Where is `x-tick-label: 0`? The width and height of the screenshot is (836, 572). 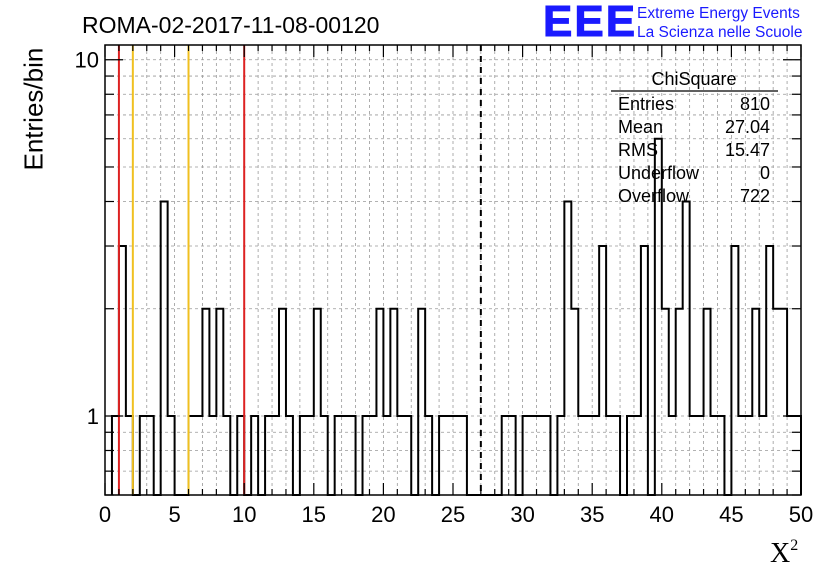 x-tick-label: 0 is located at coordinates (105, 514).